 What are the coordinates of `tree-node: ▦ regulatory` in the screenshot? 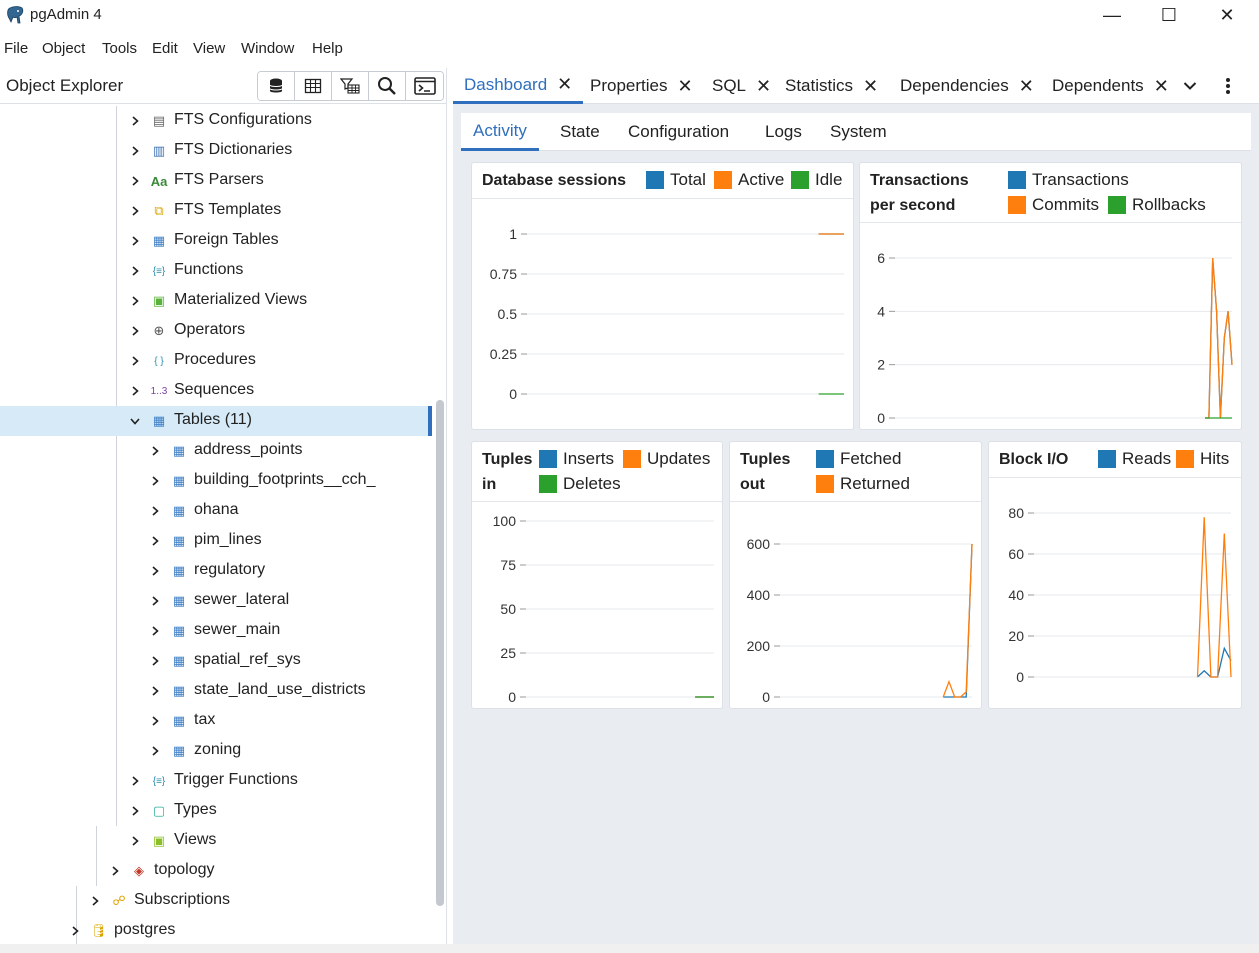 It's located at (216, 571).